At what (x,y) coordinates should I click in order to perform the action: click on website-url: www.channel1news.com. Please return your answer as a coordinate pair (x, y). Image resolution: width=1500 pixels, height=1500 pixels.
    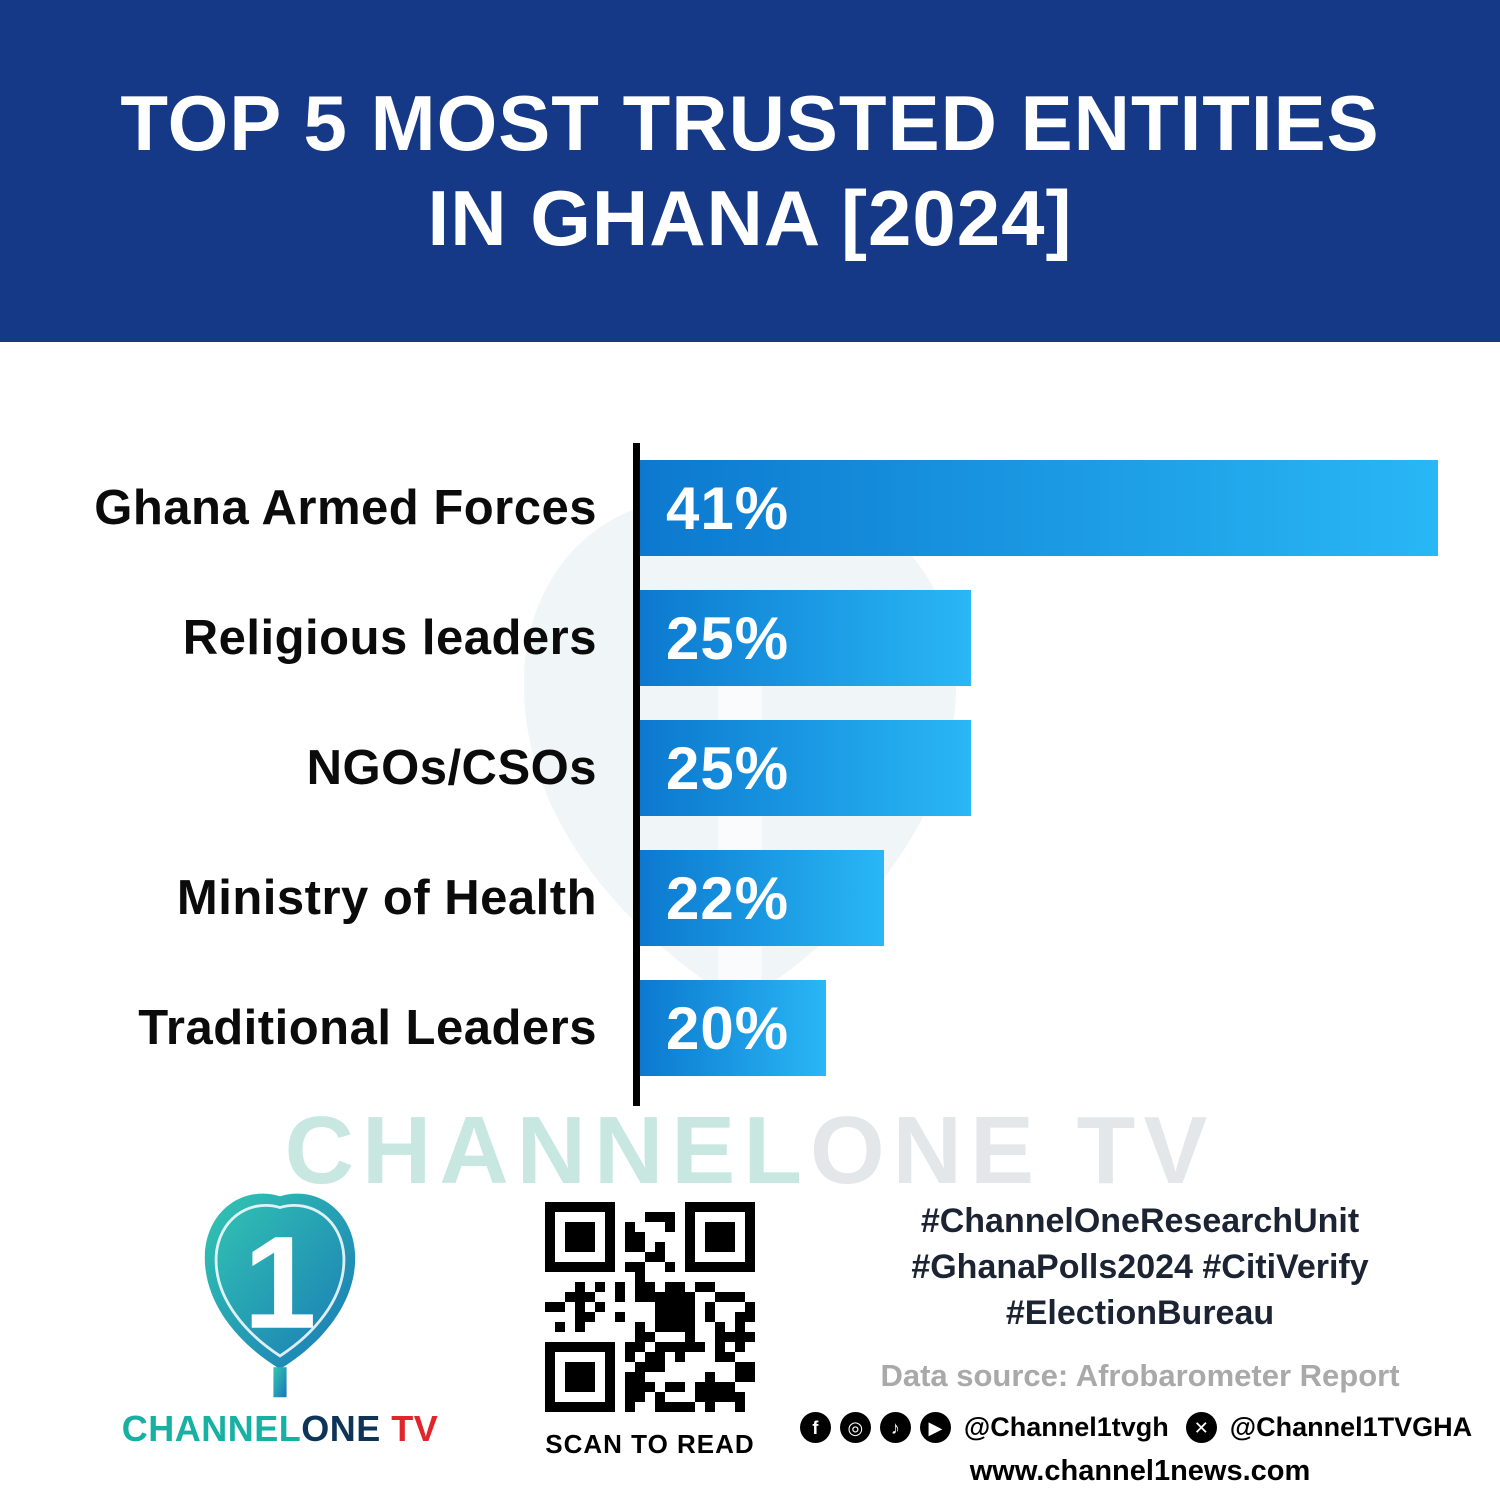
    Looking at the image, I should click on (1140, 1471).